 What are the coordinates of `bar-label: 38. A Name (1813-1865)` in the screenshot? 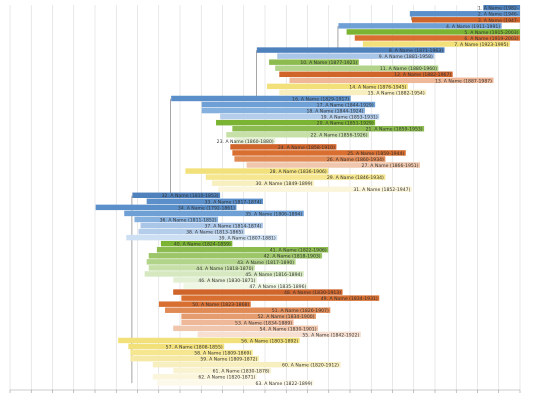 It's located at (214, 233).